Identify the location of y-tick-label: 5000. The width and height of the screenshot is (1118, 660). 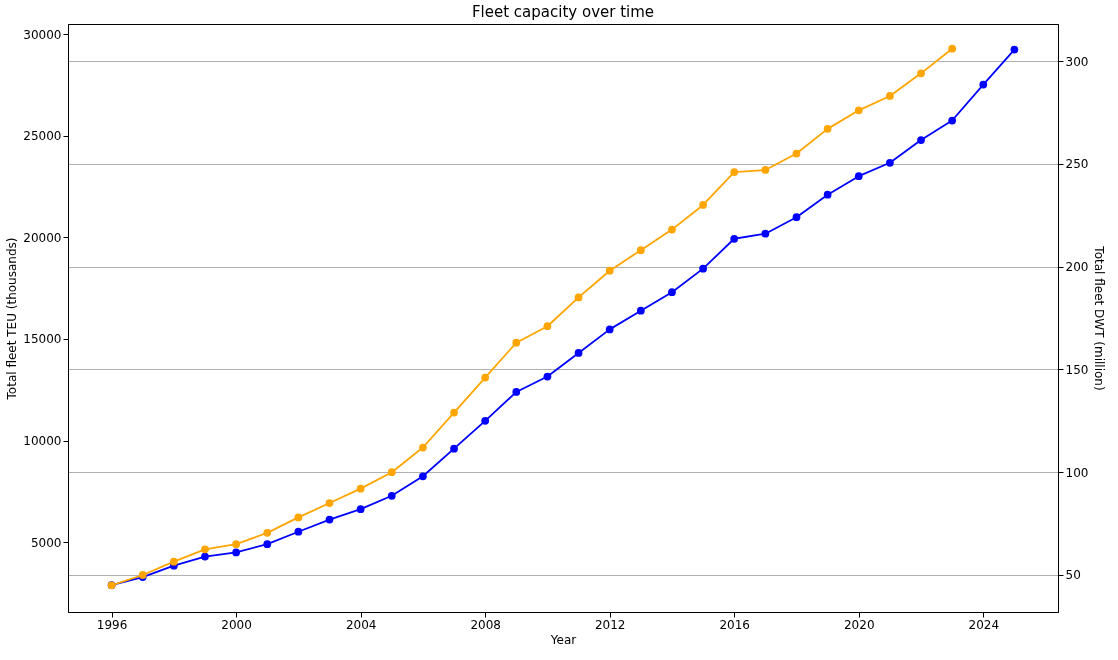
(46, 542).